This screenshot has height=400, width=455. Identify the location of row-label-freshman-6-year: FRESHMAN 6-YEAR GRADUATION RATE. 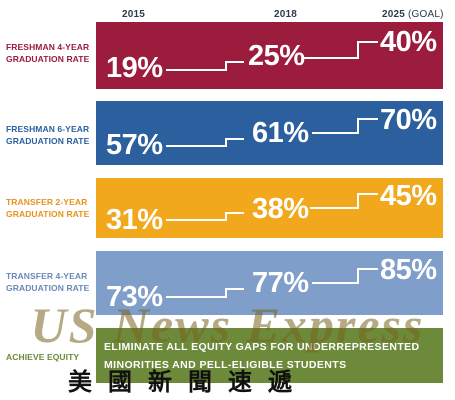
(50, 135).